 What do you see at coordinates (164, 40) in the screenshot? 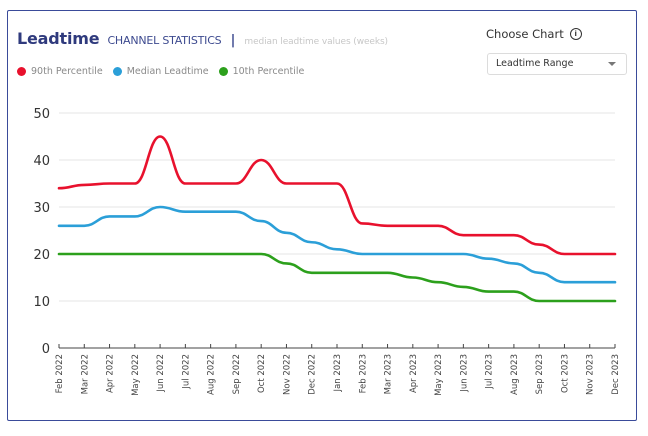
I see `chart-subtitle: CHANNEL STATISTICS` at bounding box center [164, 40].